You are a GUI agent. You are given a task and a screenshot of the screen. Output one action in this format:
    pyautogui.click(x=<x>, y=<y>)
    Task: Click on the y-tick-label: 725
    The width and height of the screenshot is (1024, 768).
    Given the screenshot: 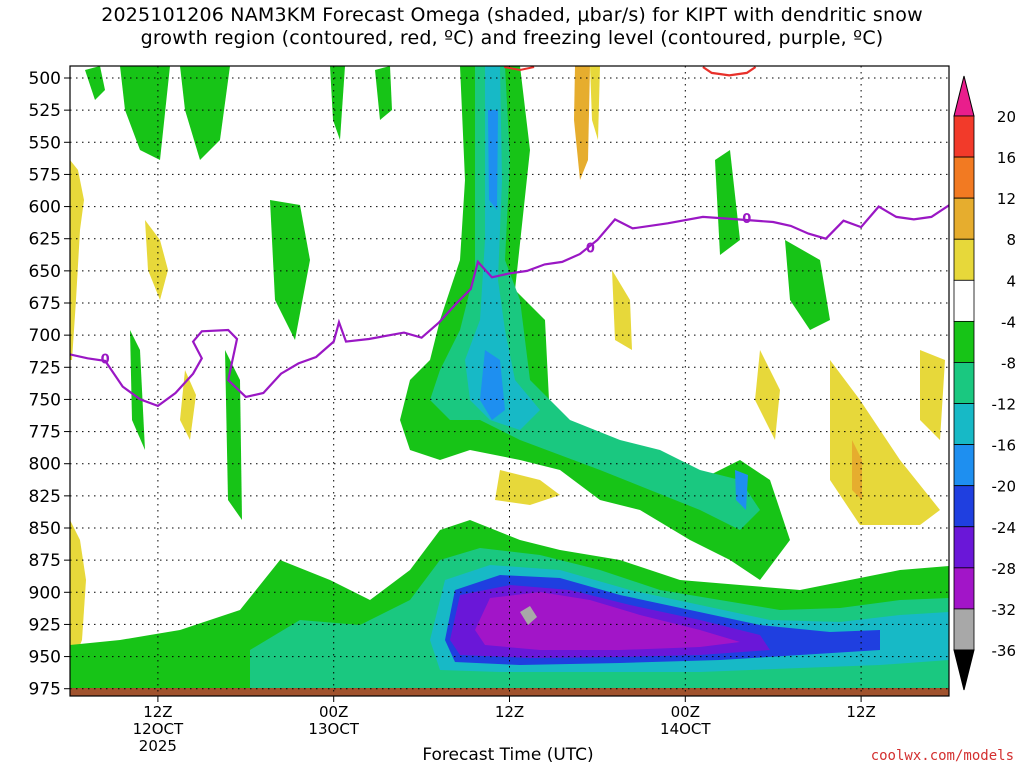 What is the action you would take?
    pyautogui.click(x=45, y=368)
    